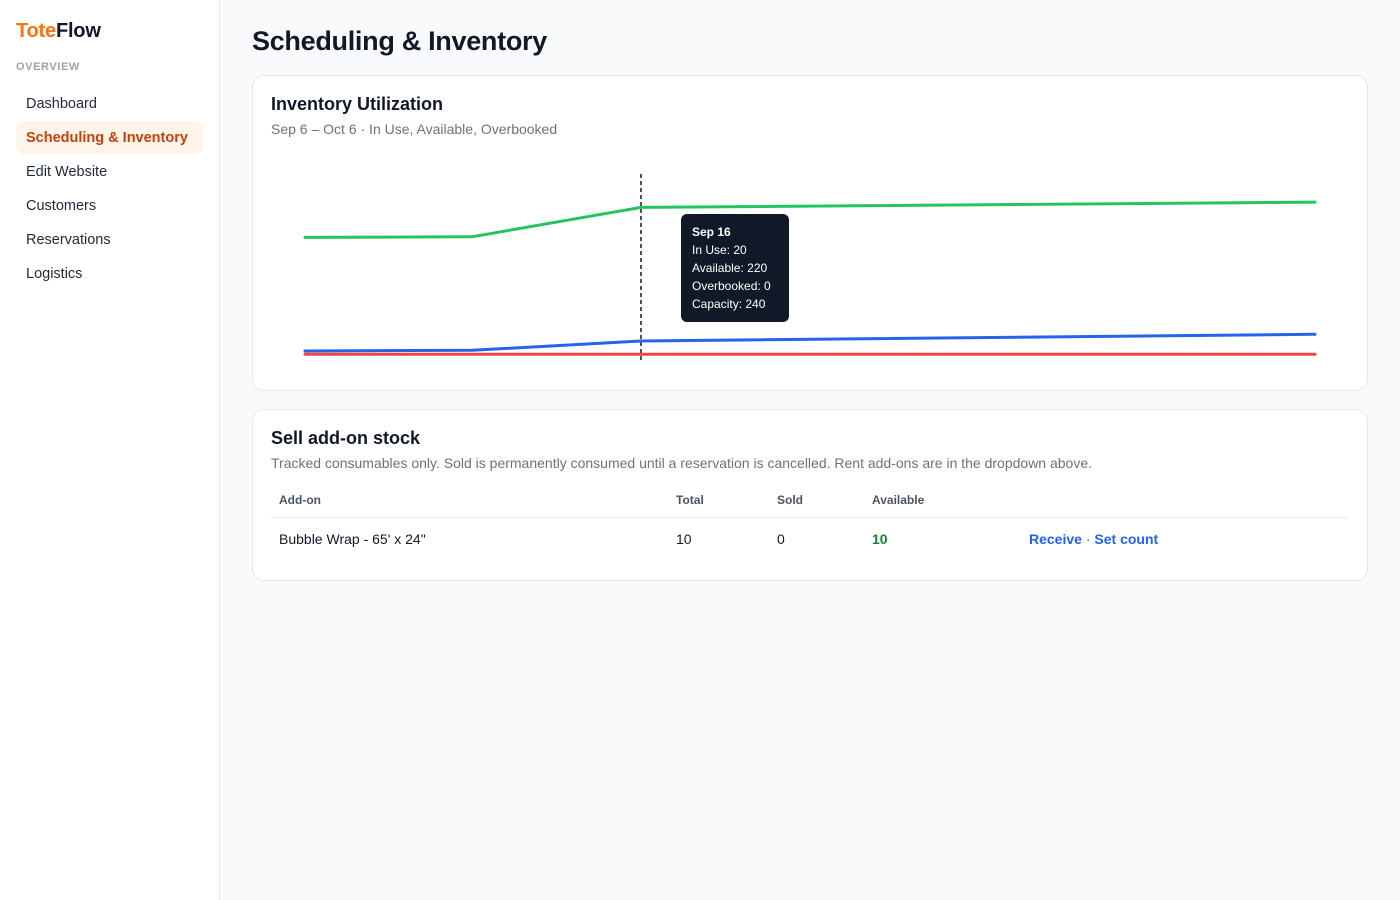  What do you see at coordinates (810, 342) in the screenshot?
I see `series-line-in-use` at bounding box center [810, 342].